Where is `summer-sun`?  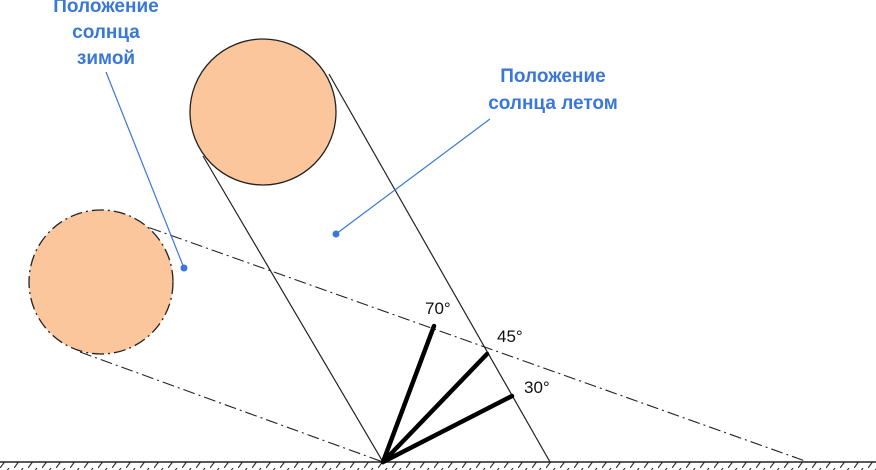 summer-sun is located at coordinates (263, 112).